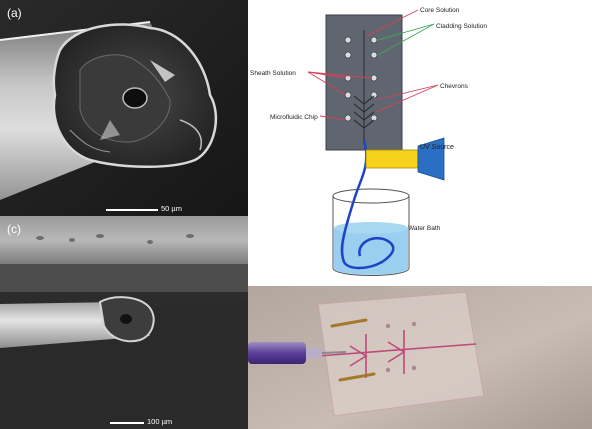 Image resolution: width=592 pixels, height=429 pixels. What do you see at coordinates (424, 228) in the screenshot?
I see `label-water-bath: Water Bath` at bounding box center [424, 228].